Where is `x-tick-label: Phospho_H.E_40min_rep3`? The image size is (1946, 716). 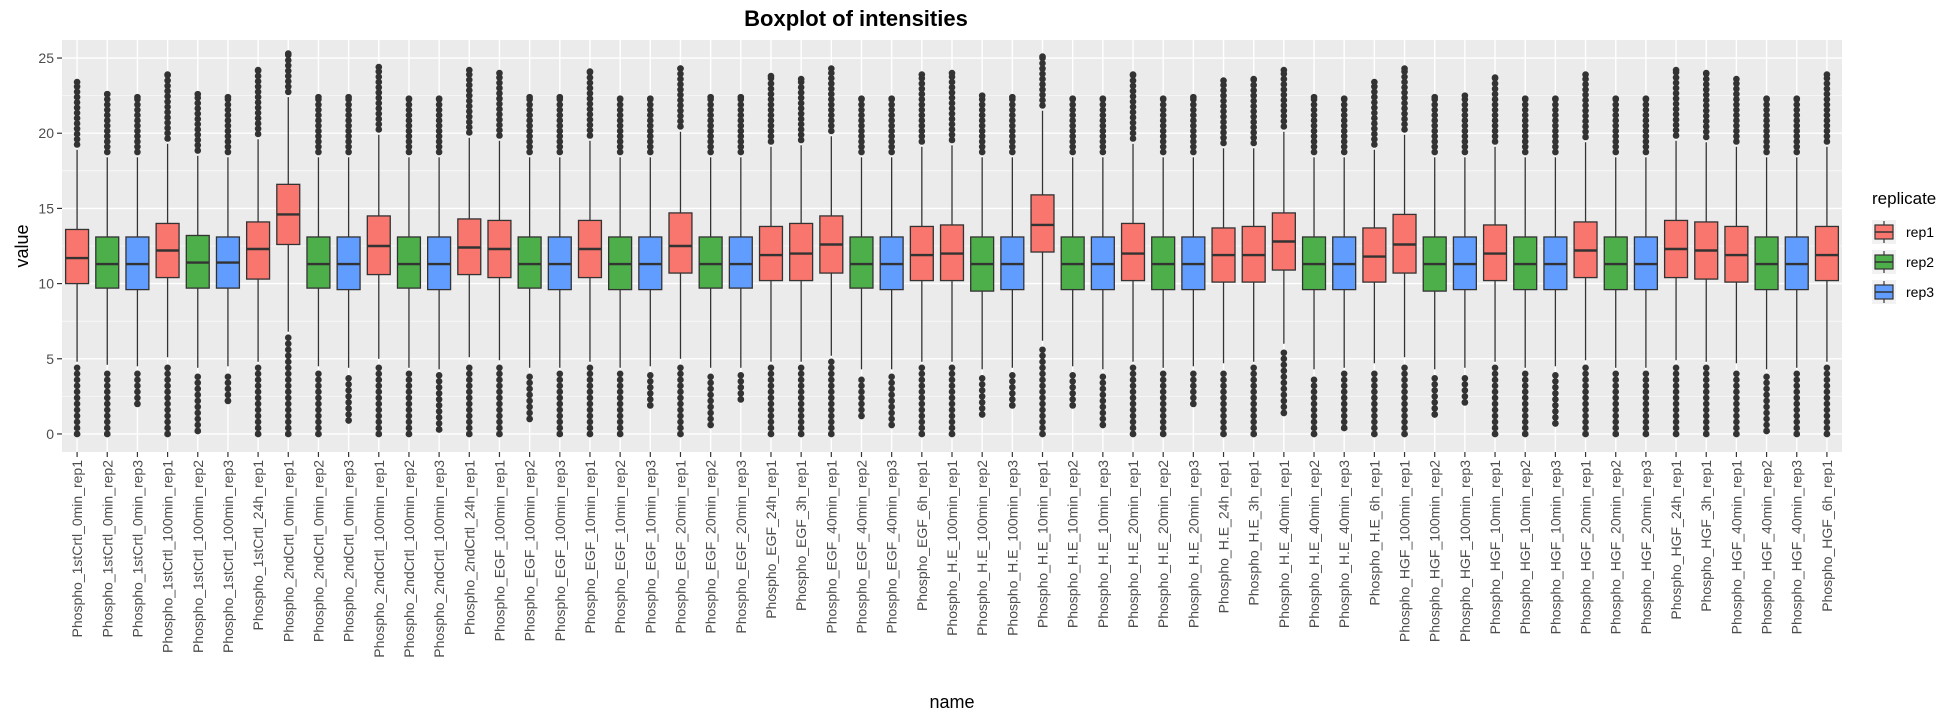
x-tick-label: Phospho_H.E_40min_rep3 is located at coordinates (1344, 544).